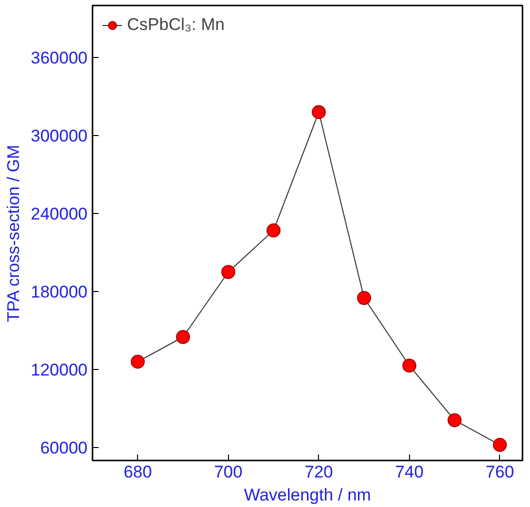  What do you see at coordinates (59, 214) in the screenshot?
I see `y-tick-label: 240000` at bounding box center [59, 214].